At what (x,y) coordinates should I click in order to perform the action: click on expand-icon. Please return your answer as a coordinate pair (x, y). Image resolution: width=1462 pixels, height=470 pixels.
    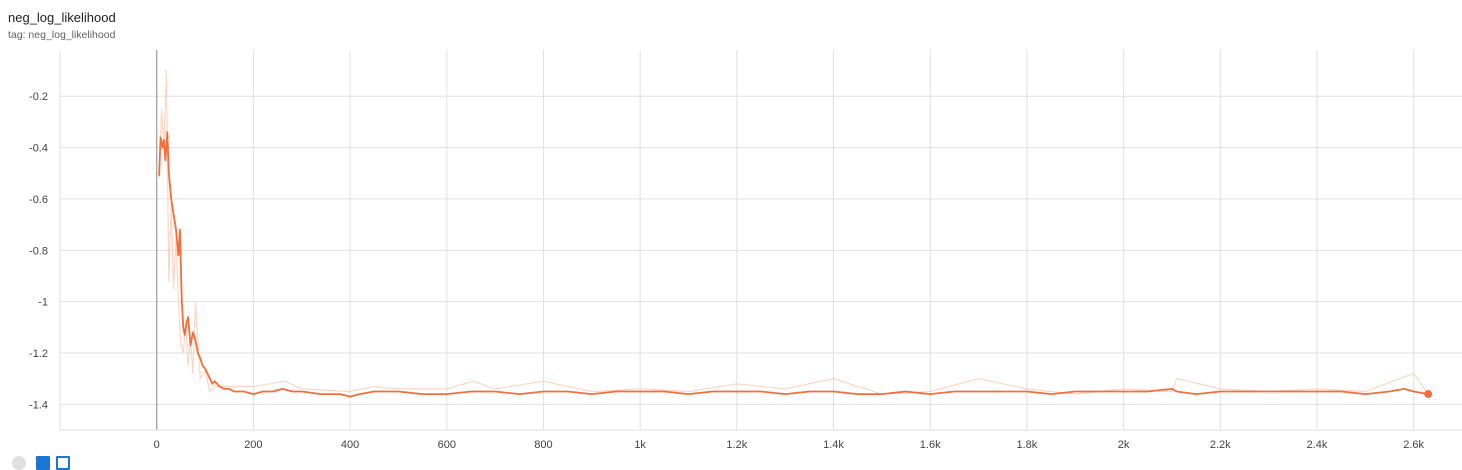
    Looking at the image, I should click on (19, 463).